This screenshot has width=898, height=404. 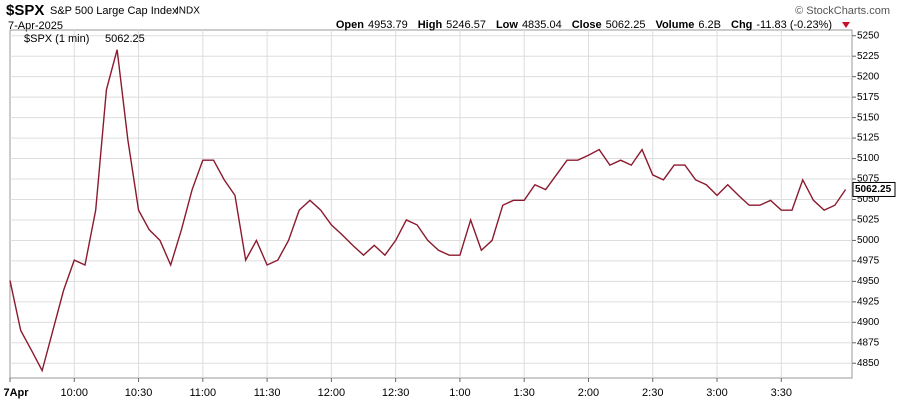 What do you see at coordinates (868, 56) in the screenshot?
I see `y-tick-label: 5225` at bounding box center [868, 56].